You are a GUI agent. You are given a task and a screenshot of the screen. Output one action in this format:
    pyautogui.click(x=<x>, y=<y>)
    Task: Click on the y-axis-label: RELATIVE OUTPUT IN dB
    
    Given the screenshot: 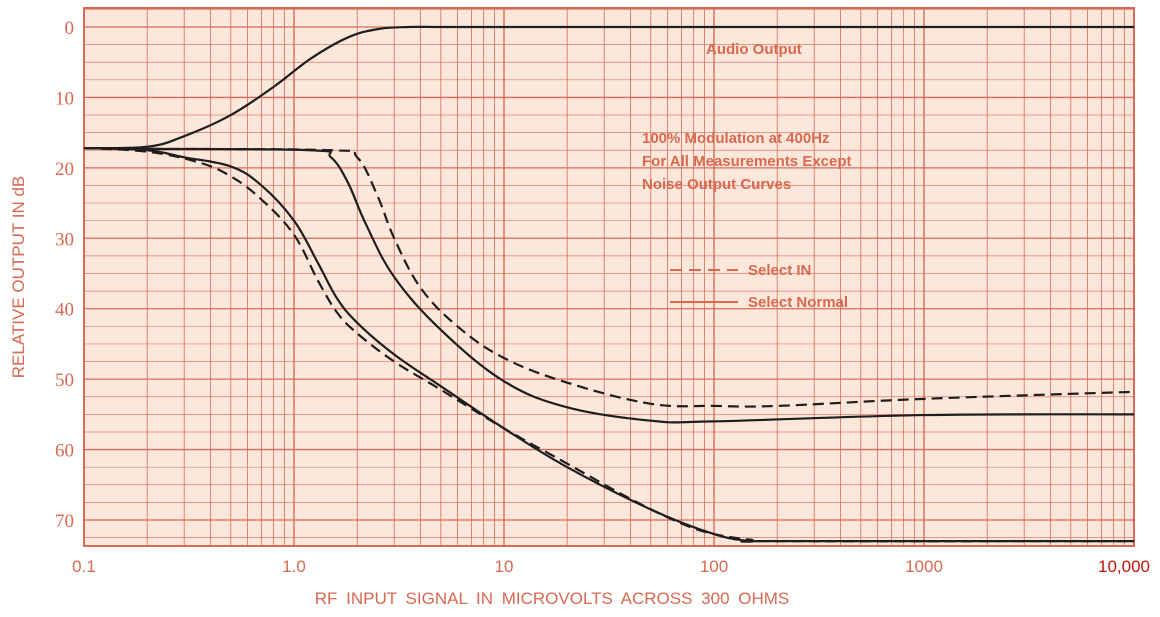 What is the action you would take?
    pyautogui.click(x=18, y=277)
    